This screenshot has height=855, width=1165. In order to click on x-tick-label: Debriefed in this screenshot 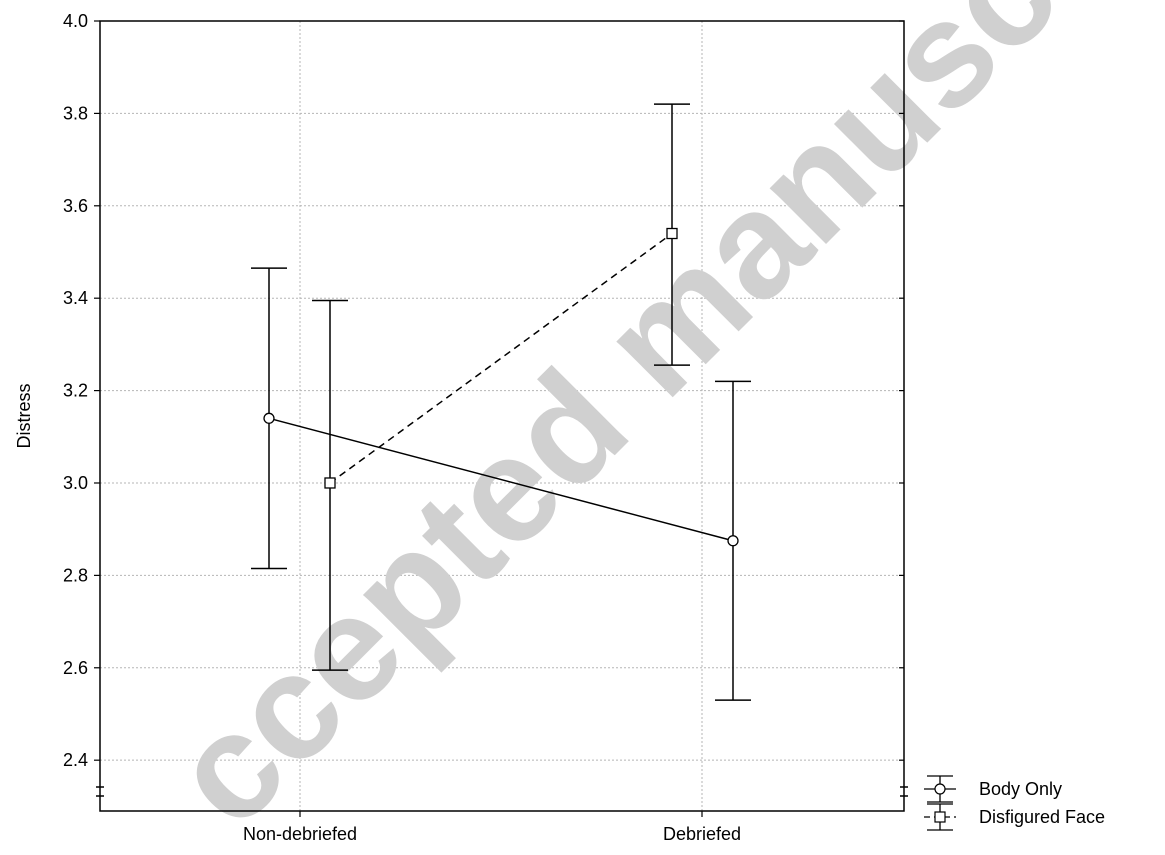, I will do `click(702, 834)`.